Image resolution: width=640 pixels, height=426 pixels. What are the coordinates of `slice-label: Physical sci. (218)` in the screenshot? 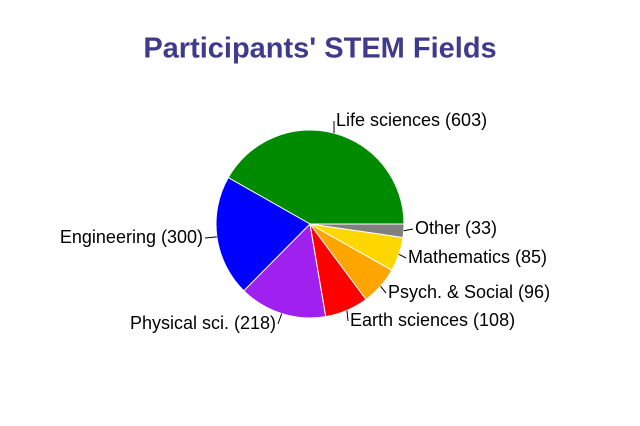 It's located at (203, 323).